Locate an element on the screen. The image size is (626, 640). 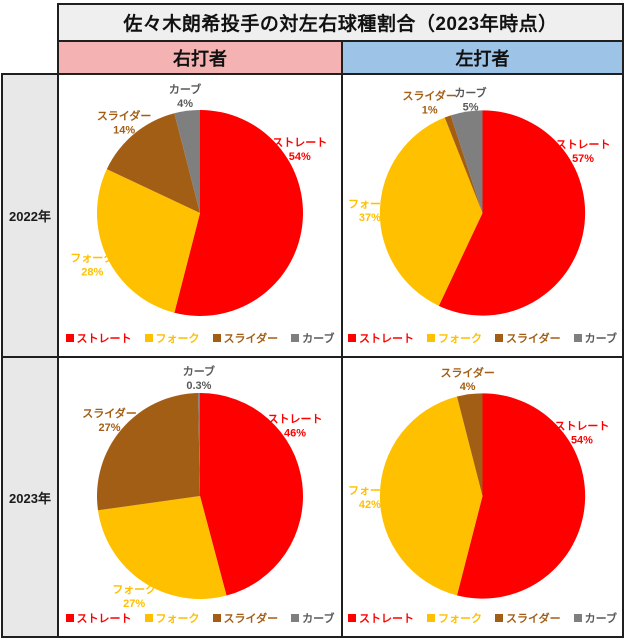
pie-data-label: カーブ 5% is located at coordinates (470, 99).